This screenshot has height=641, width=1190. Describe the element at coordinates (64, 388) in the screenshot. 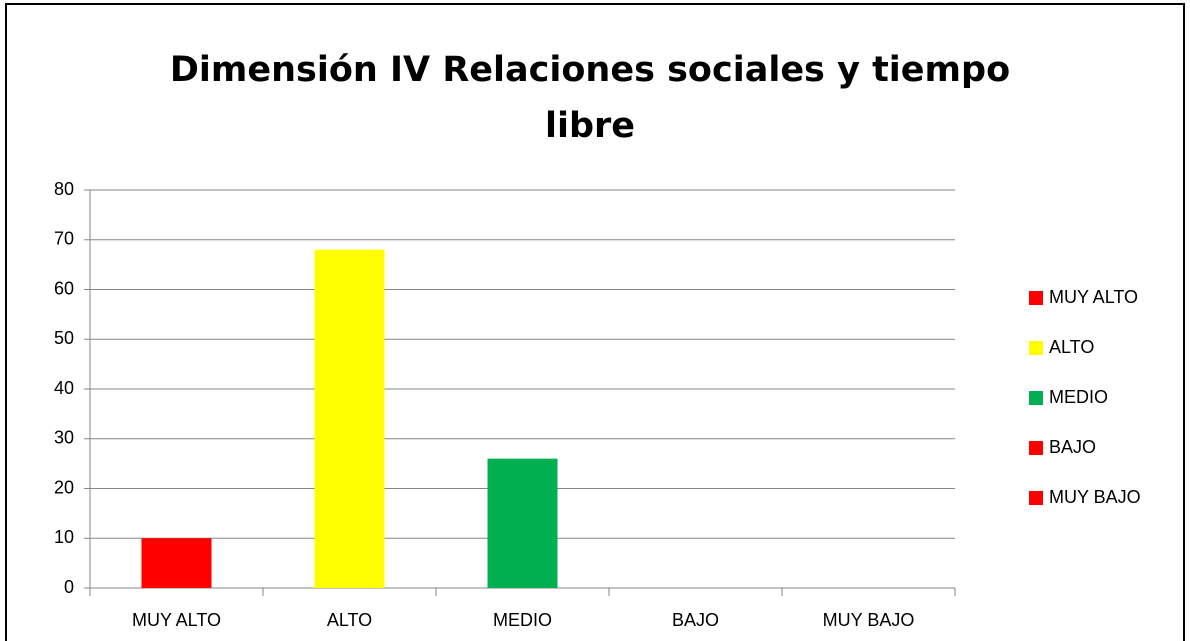

I see `y-tick-label: 40` at that location.